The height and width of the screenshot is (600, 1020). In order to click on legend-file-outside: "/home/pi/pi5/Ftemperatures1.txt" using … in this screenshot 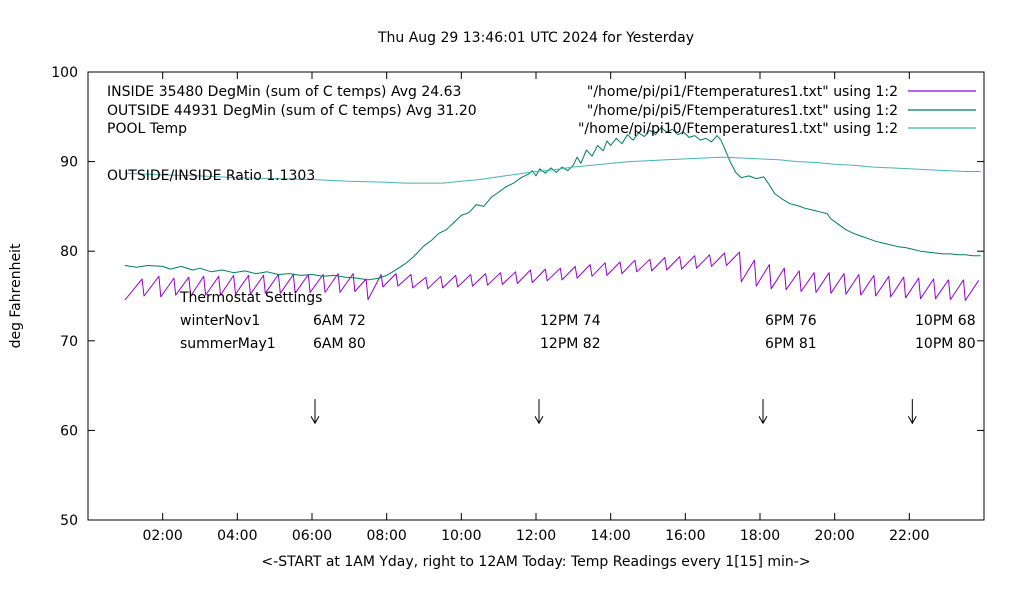, I will do `click(742, 111)`.